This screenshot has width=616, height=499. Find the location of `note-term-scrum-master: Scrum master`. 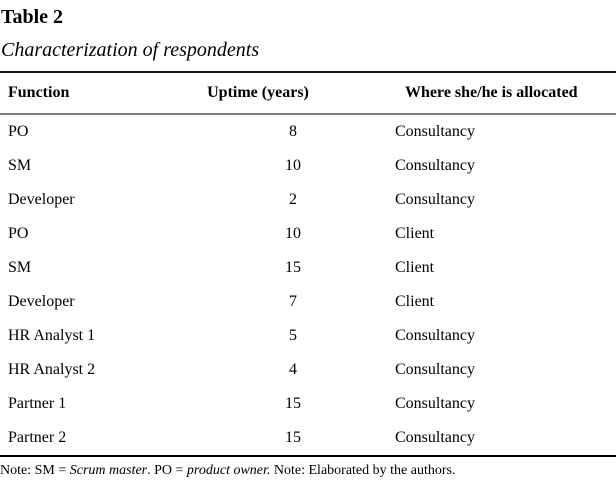

note-term-scrum-master: Scrum master is located at coordinates (108, 470).